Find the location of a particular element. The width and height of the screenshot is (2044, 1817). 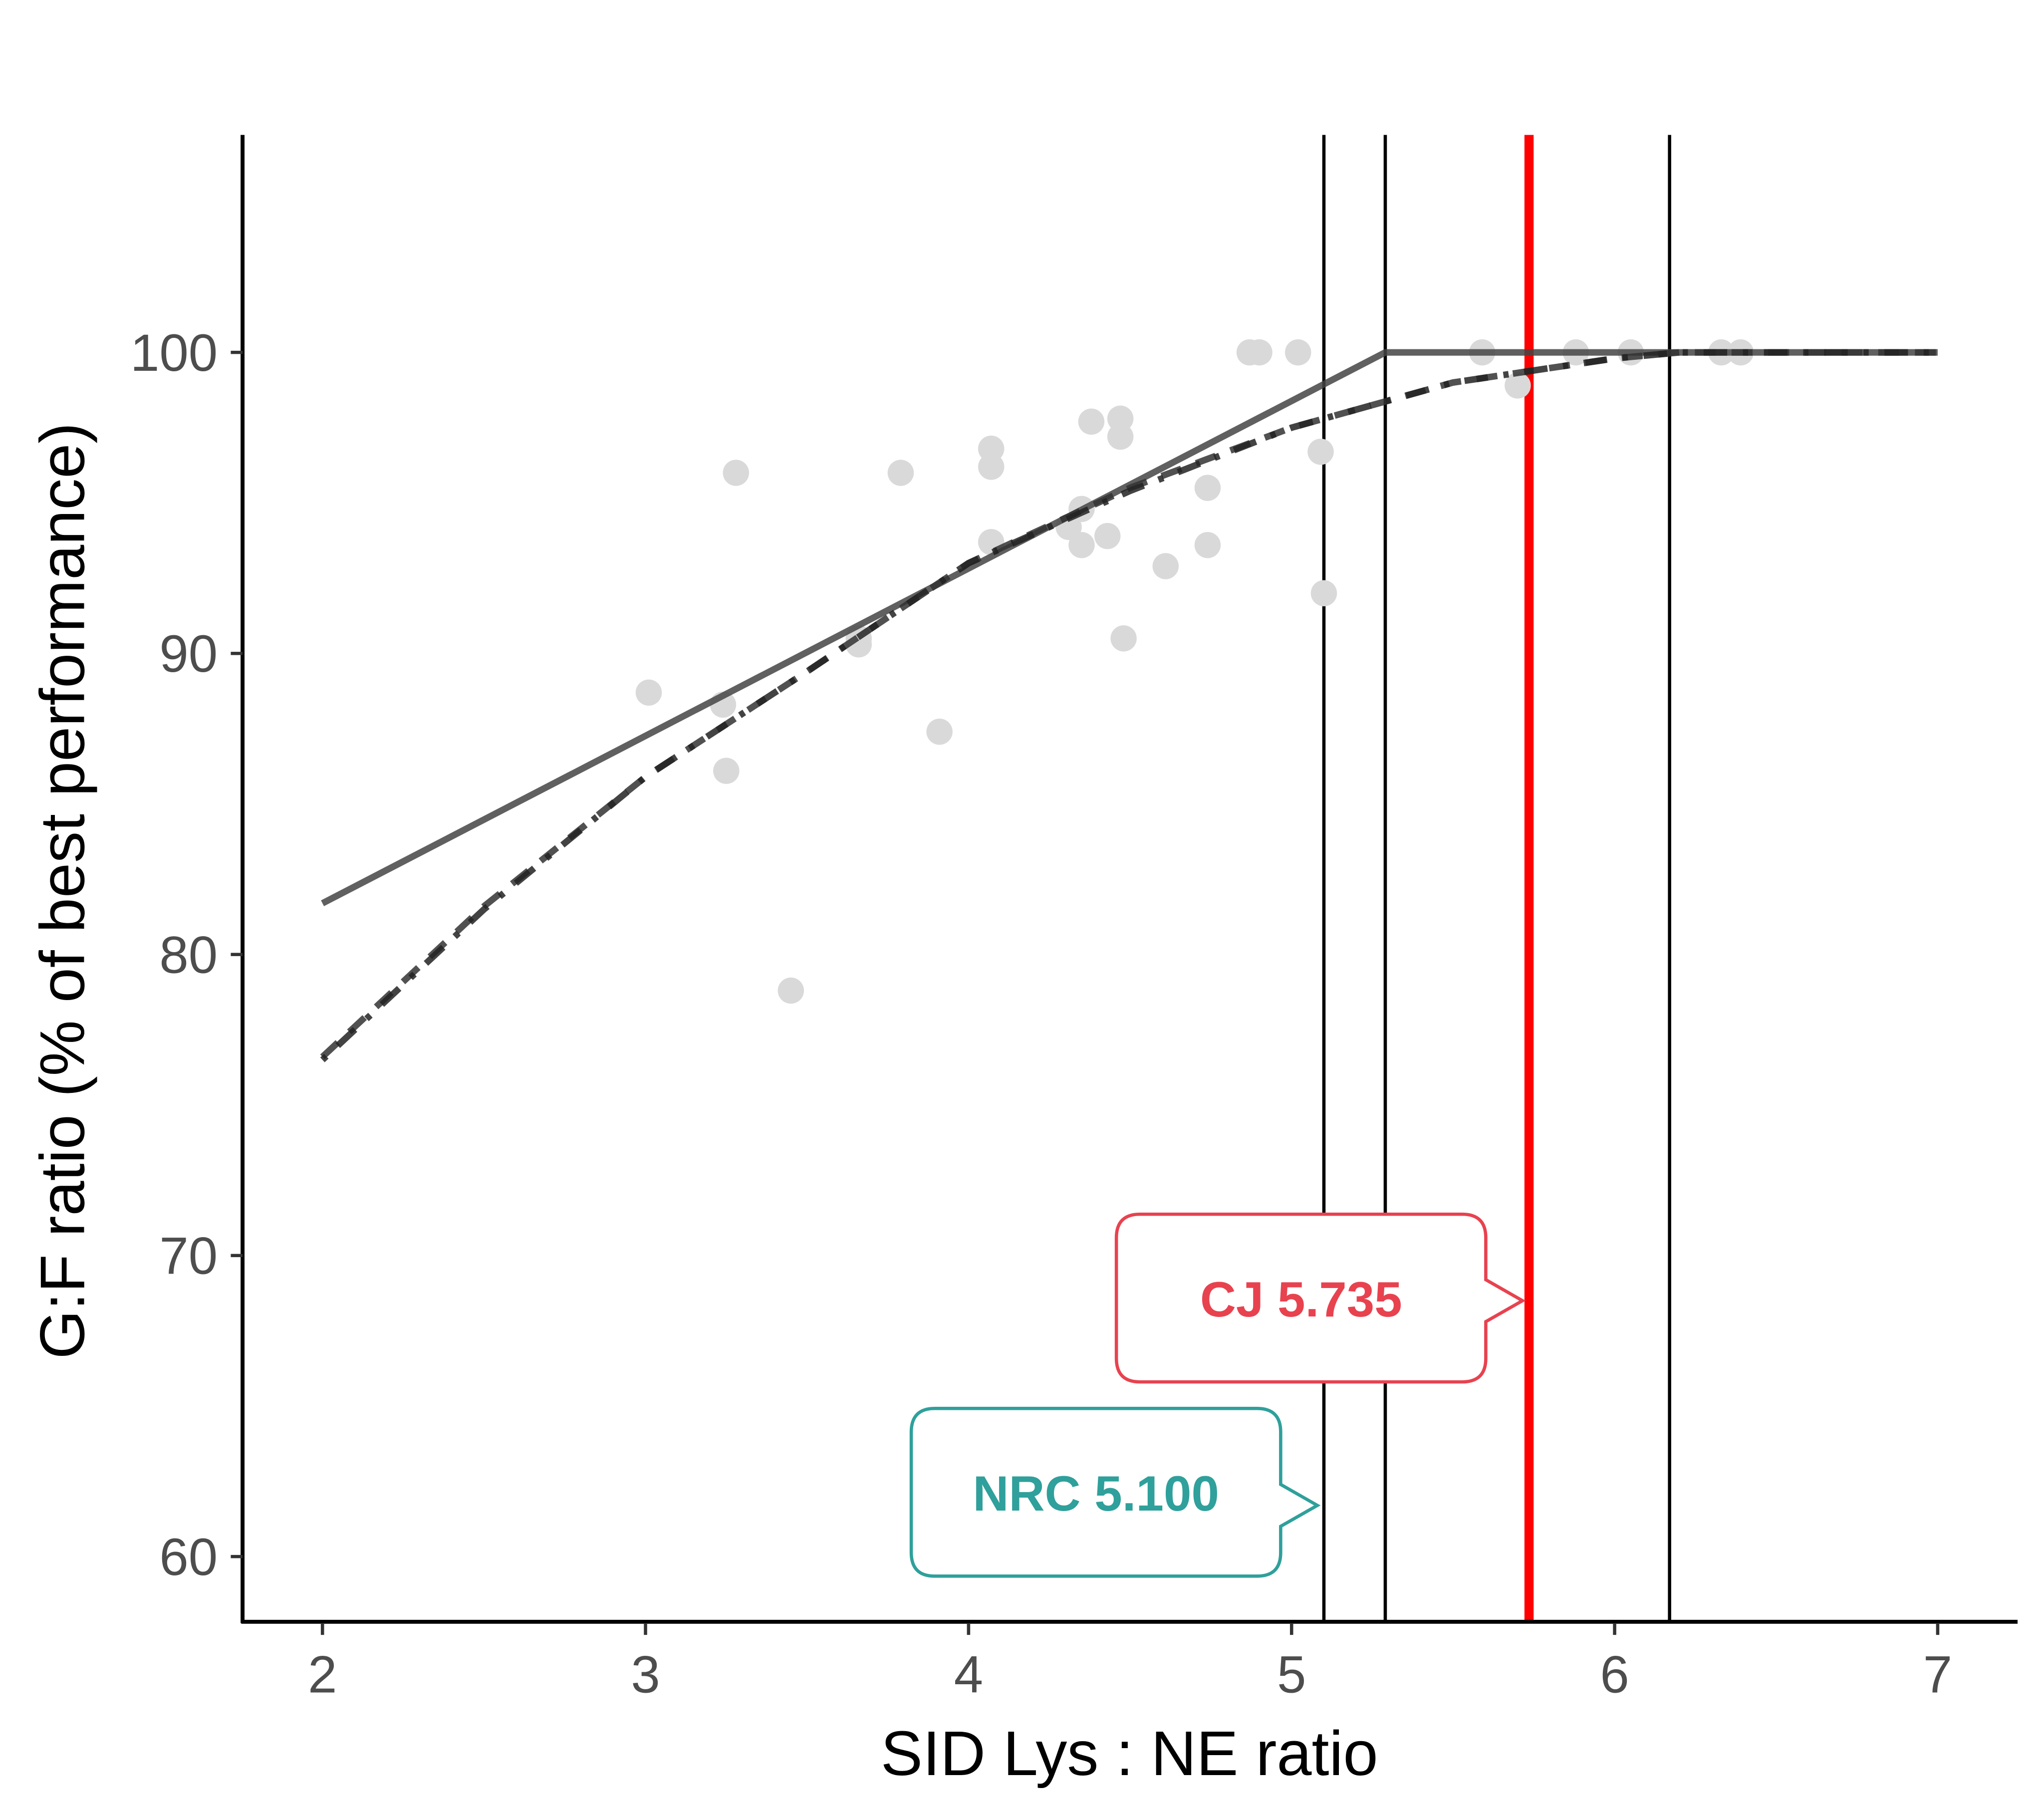

x-tick-label: 3 is located at coordinates (645, 1675).